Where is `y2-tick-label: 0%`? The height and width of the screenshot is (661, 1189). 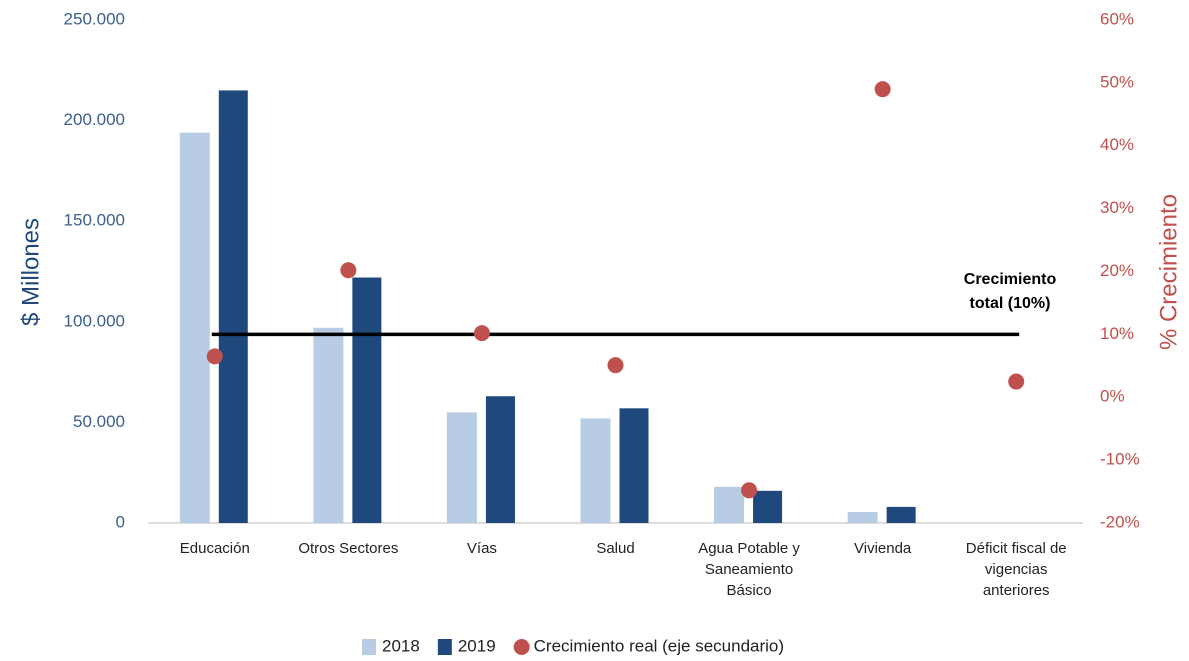 y2-tick-label: 0% is located at coordinates (1112, 396).